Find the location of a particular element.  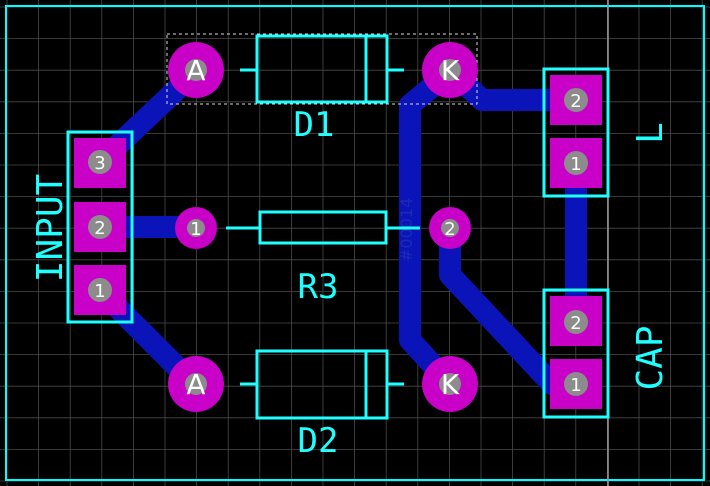

d1-pad-anode: A is located at coordinates (196, 70).